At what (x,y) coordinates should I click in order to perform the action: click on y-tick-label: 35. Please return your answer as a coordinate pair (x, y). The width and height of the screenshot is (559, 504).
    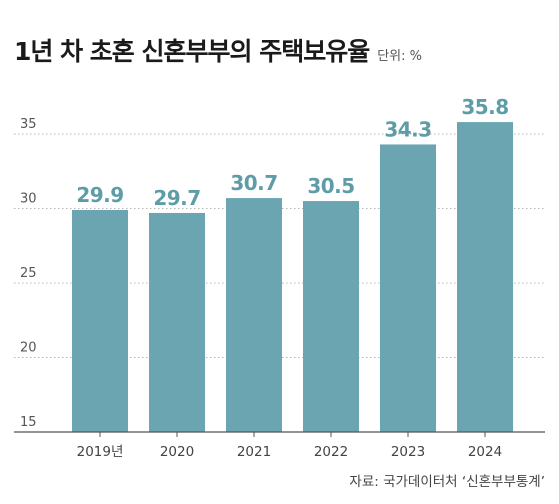
    Looking at the image, I should click on (28, 124).